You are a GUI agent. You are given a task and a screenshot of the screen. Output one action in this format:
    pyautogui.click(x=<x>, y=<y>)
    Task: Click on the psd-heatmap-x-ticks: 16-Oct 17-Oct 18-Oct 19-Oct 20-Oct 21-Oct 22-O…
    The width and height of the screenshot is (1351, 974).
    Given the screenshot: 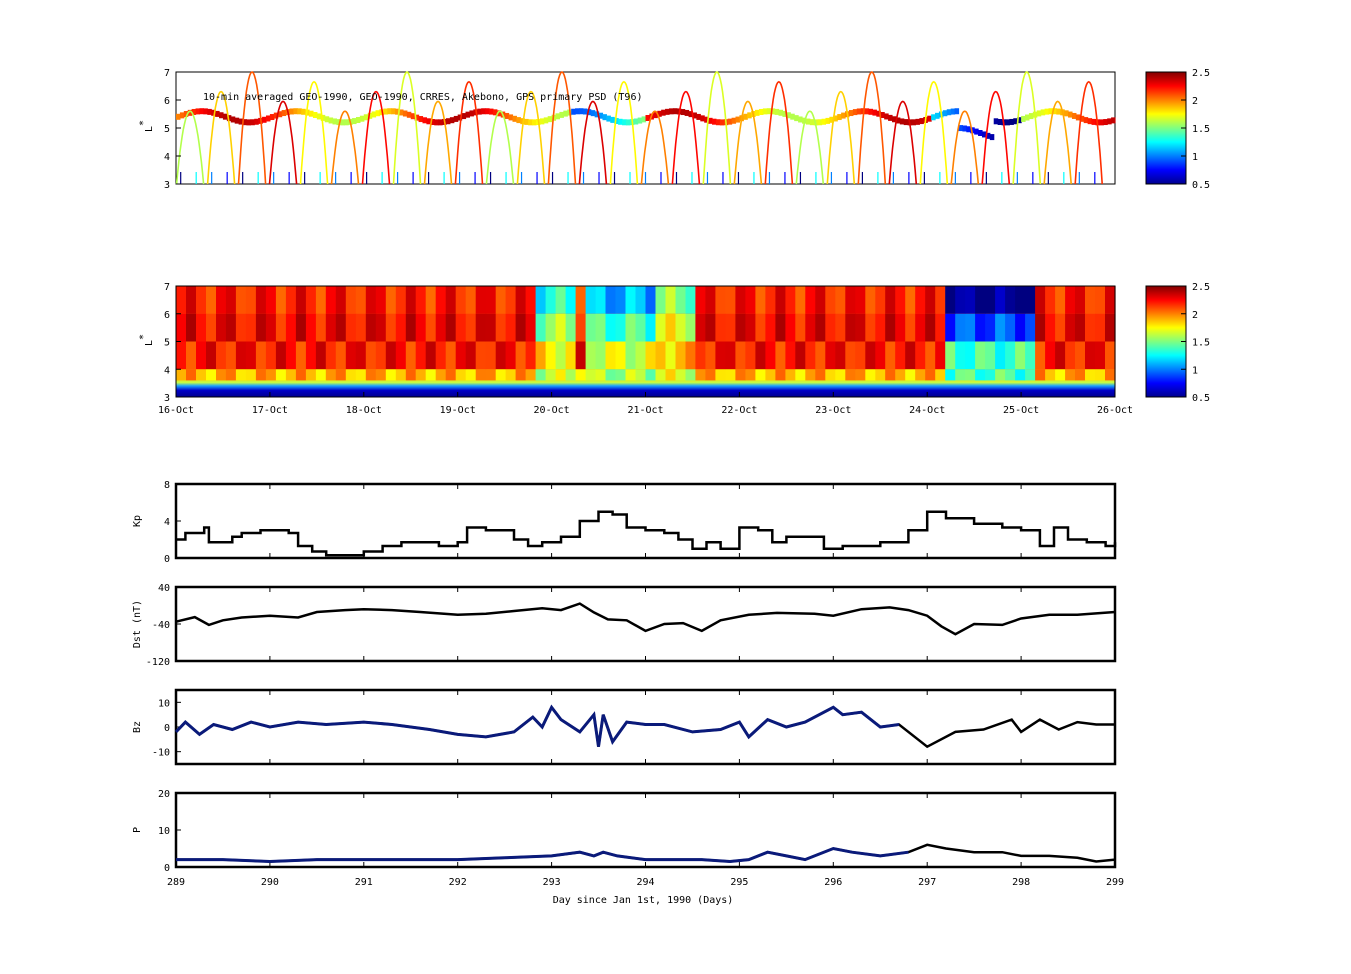 What is the action you would take?
    pyautogui.click(x=645, y=404)
    